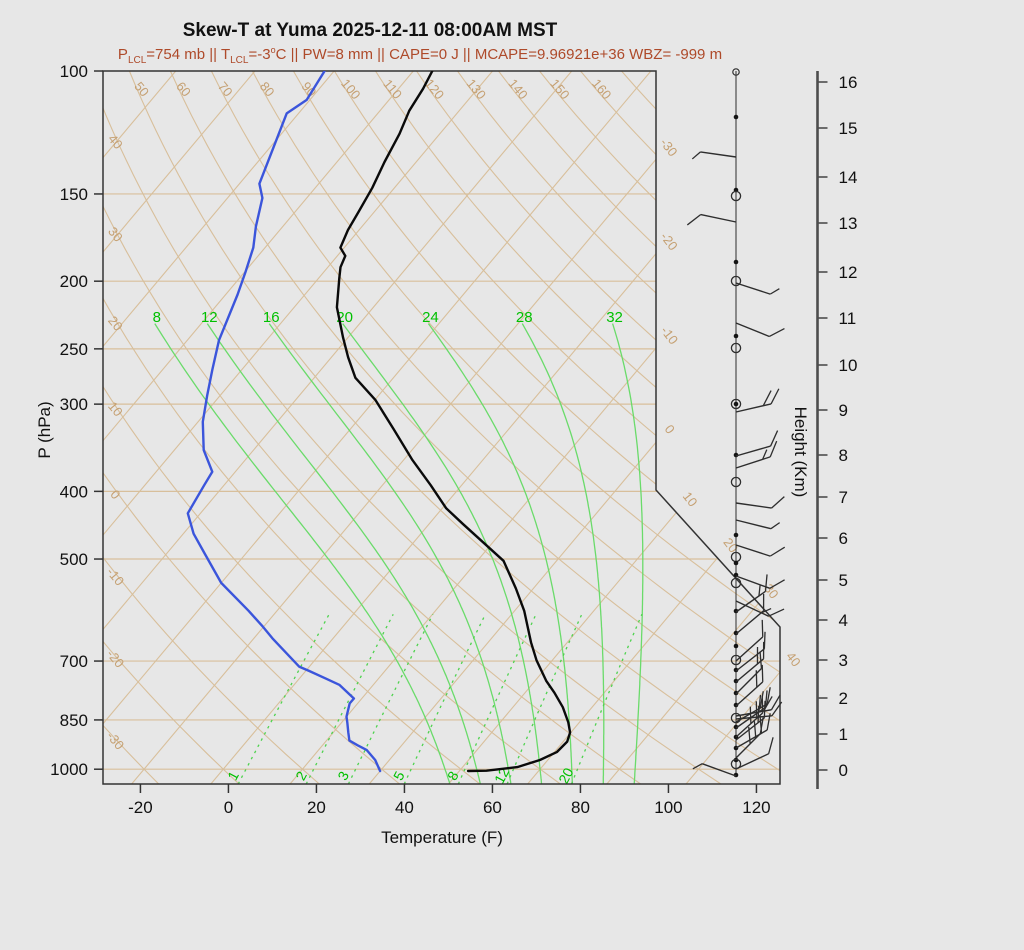 This screenshot has height=950, width=1024. I want to click on pressure-tick-label: 400, so click(74, 491).